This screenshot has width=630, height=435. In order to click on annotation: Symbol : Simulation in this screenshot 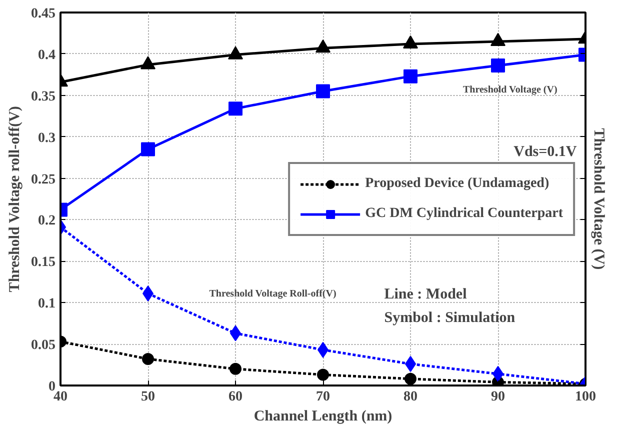, I will do `click(450, 318)`.